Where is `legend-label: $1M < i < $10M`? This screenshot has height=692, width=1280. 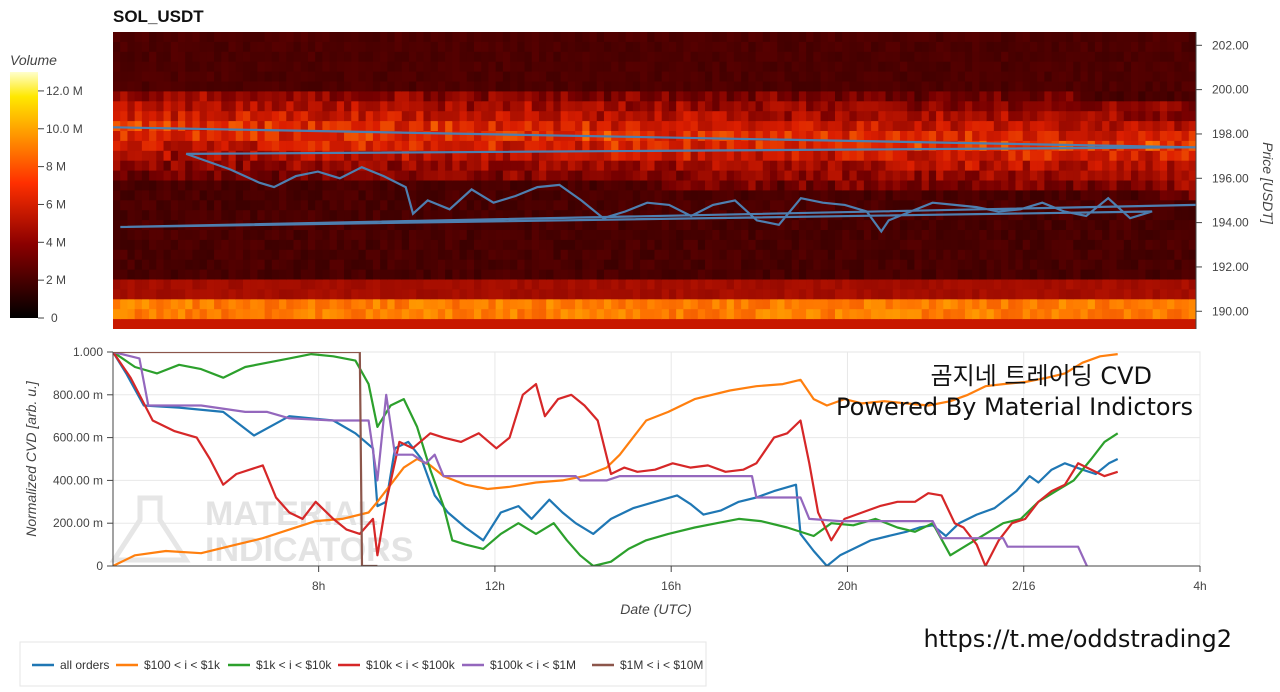 legend-label: $1M < i < $10M is located at coordinates (661, 665).